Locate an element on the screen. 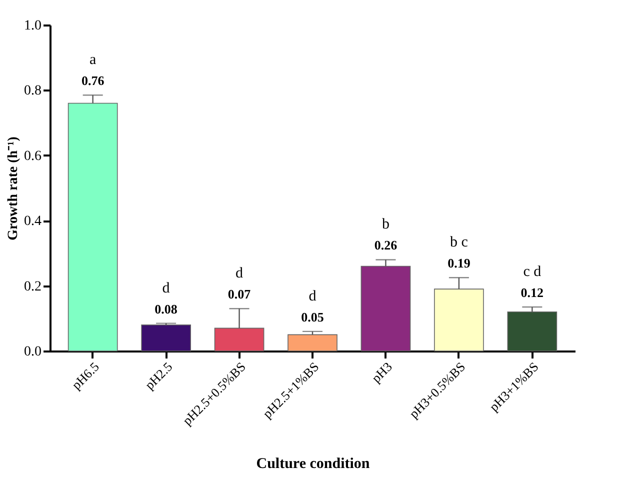 The image size is (619, 479). y-tick-label: 0.0 is located at coordinates (33, 352).